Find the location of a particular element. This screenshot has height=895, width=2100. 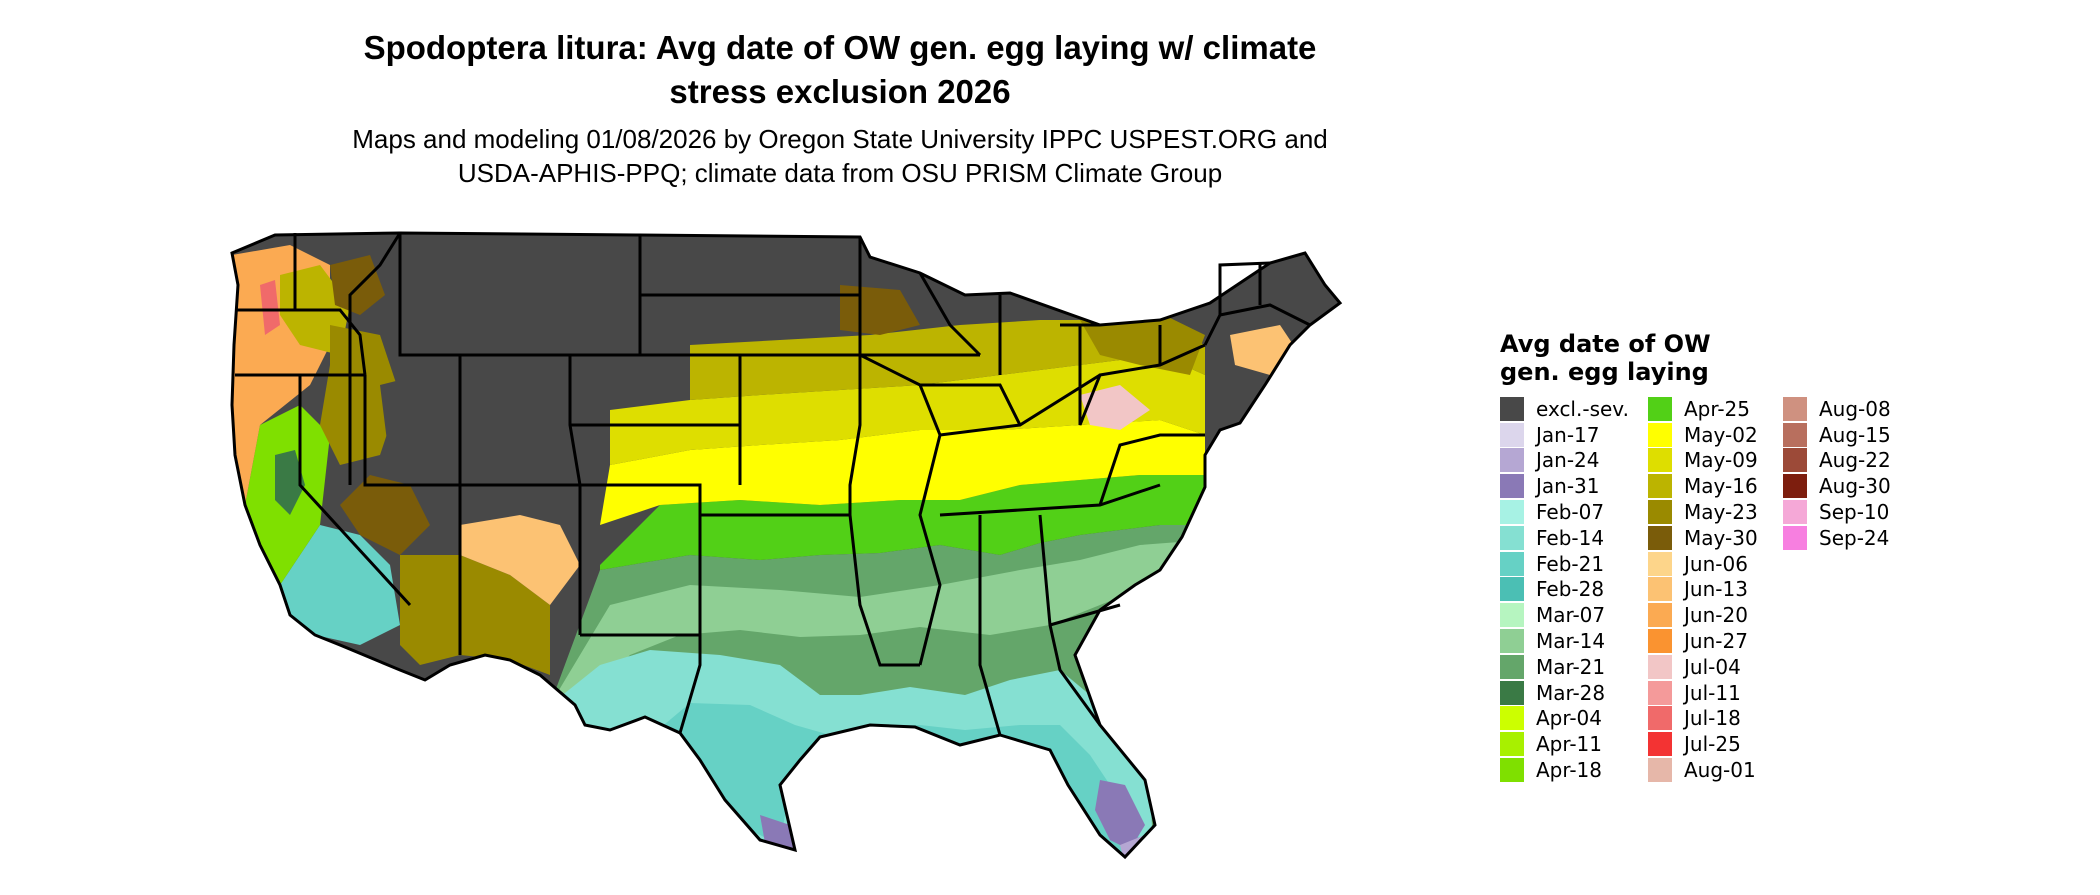

legend-item: Apr-25 is located at coordinates (1703, 409).